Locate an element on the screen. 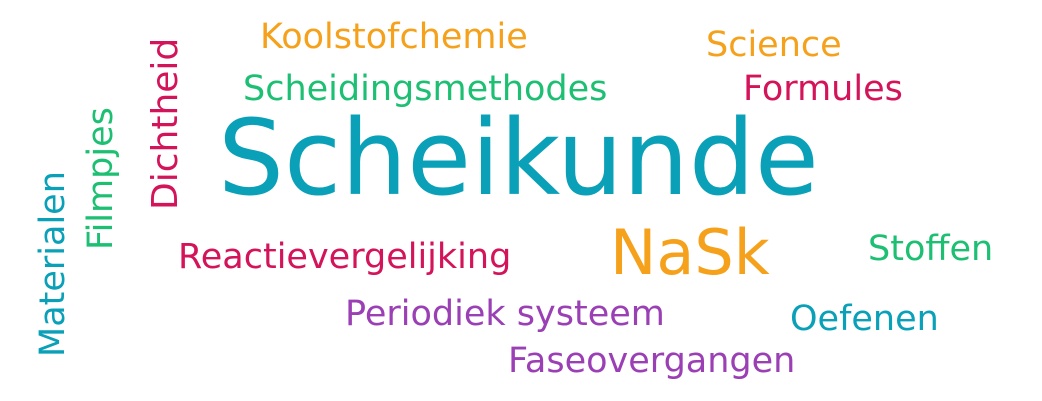  word-stoffen: Stoffen is located at coordinates (931, 249).